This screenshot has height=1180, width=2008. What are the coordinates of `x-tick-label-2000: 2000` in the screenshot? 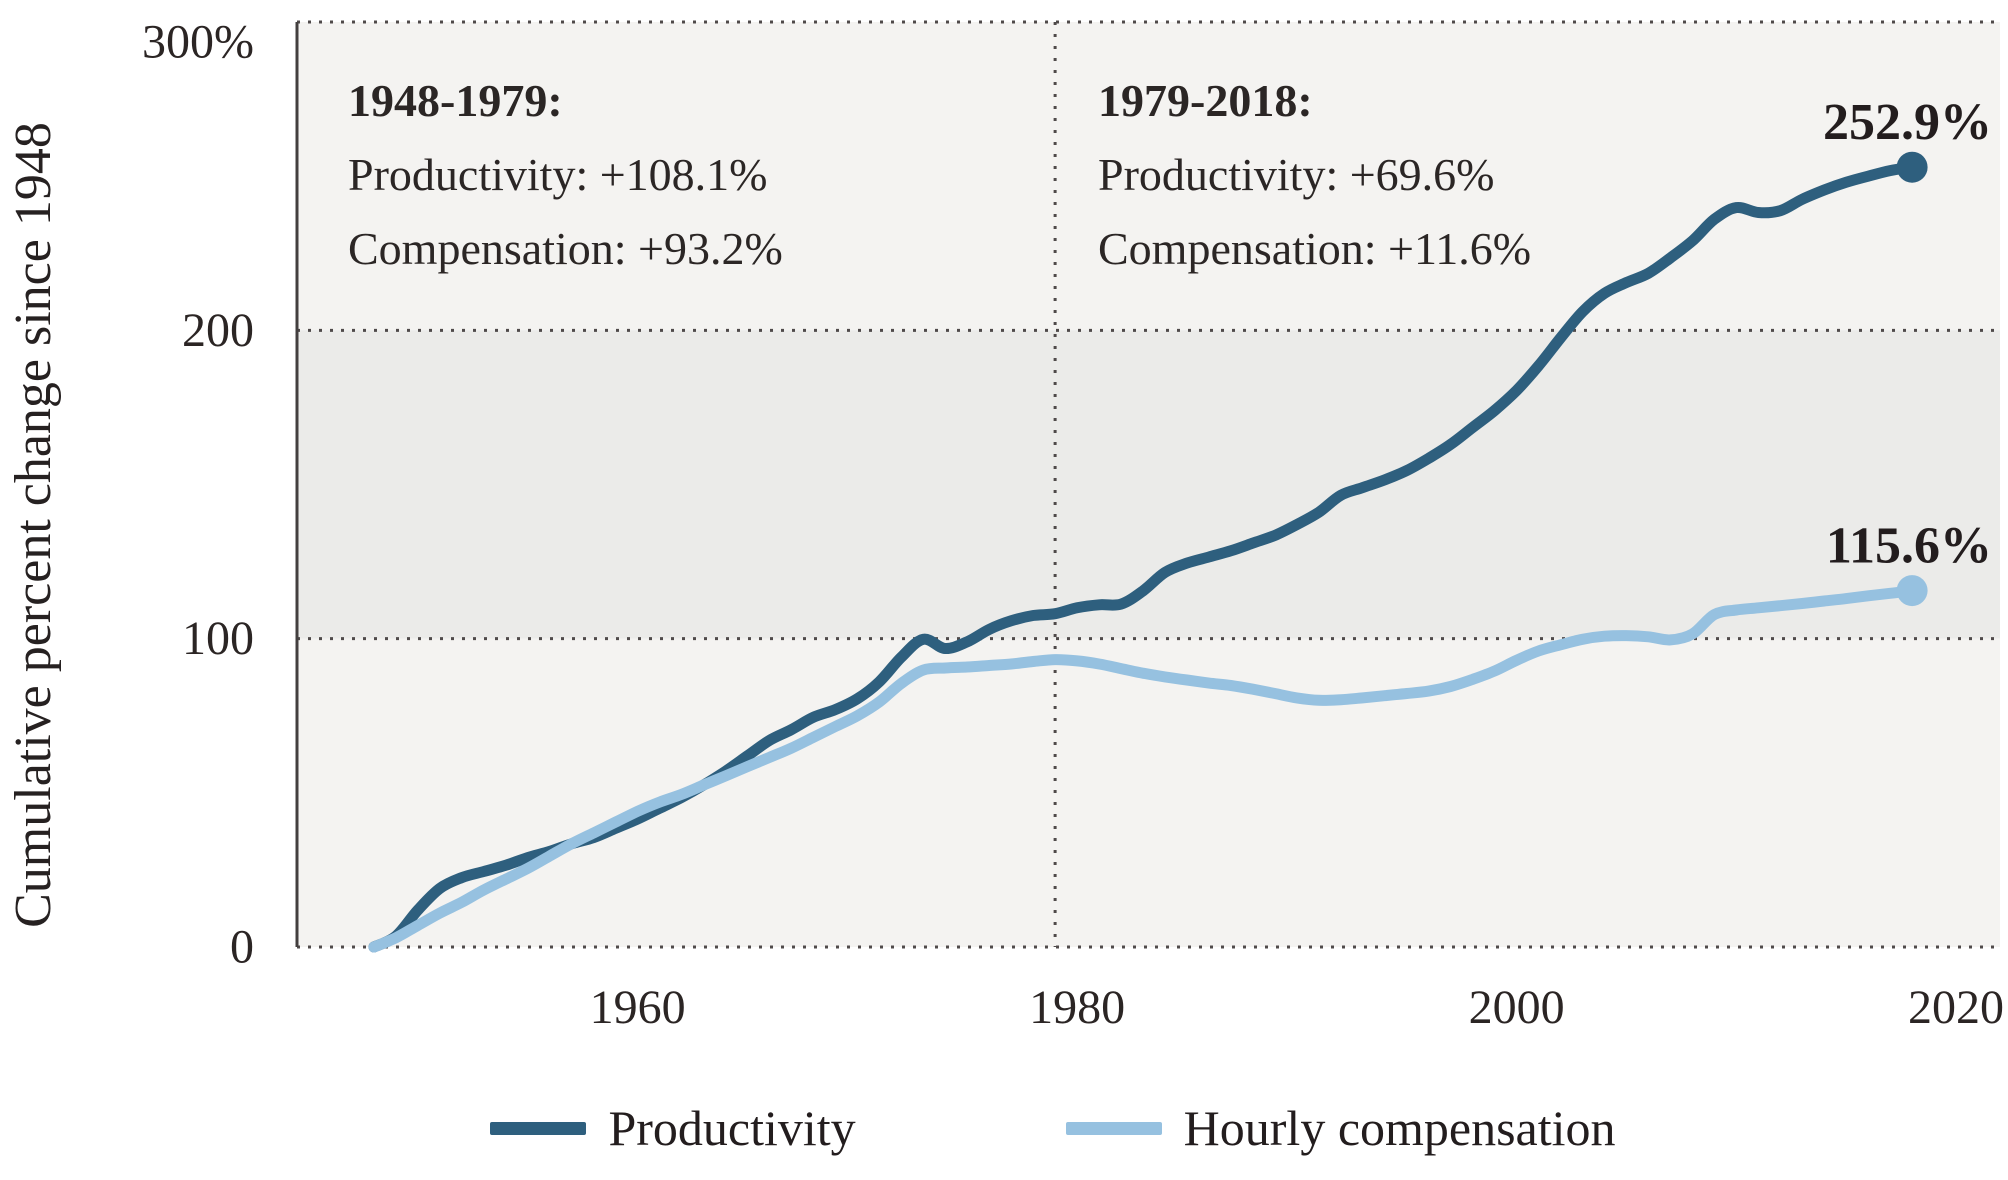 It's located at (1517, 1007).